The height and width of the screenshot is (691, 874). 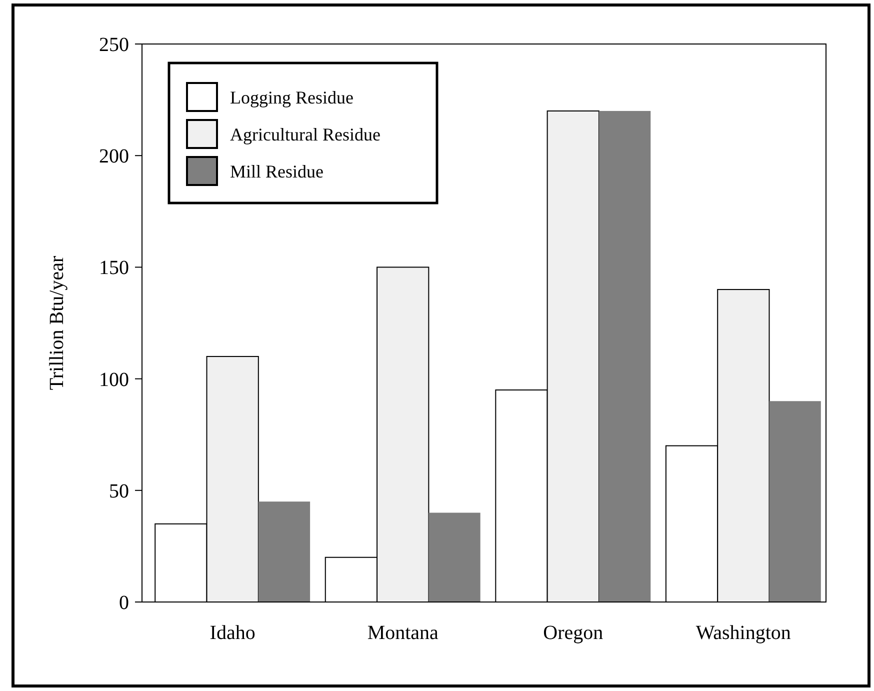 What do you see at coordinates (277, 171) in the screenshot?
I see `legend-label: Mill Residue` at bounding box center [277, 171].